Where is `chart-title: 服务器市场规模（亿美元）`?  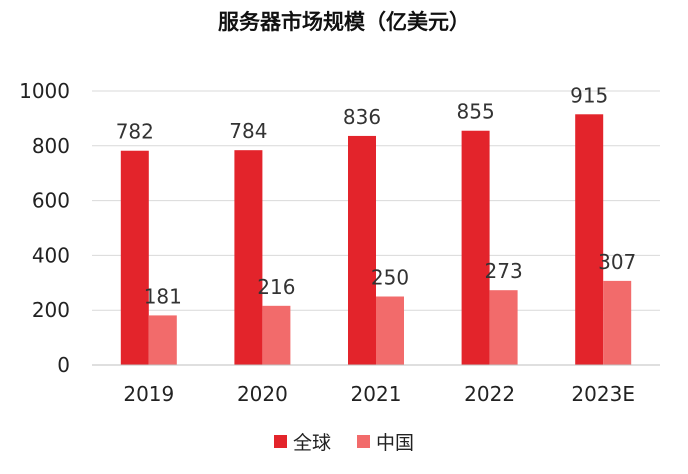
chart-title: 服务器市场规模（亿美元） is located at coordinates (344, 22).